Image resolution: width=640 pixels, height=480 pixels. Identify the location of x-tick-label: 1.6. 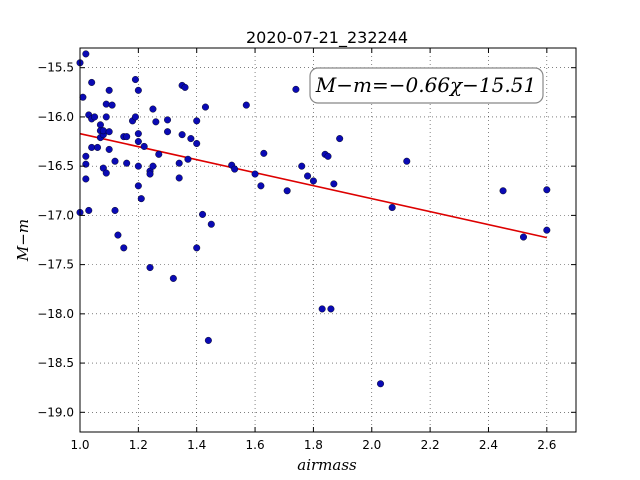
(255, 445).